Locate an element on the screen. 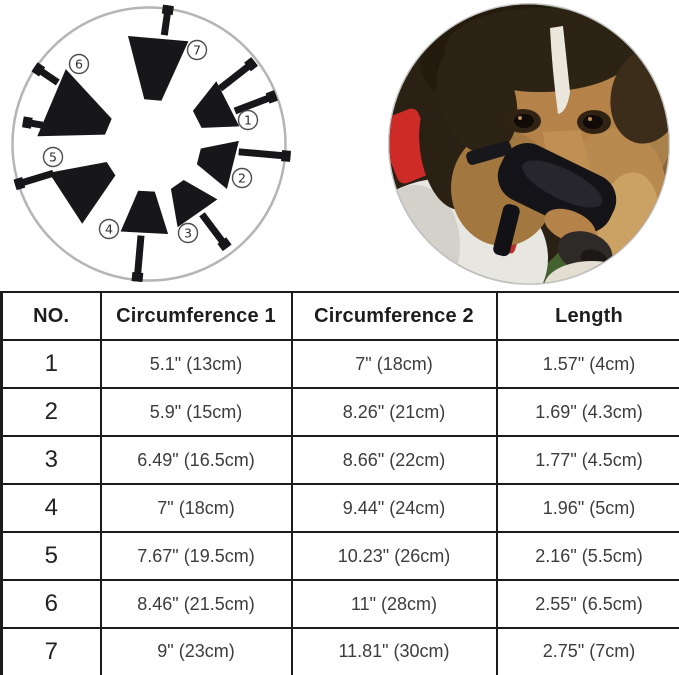 This screenshot has width=679, height=675. dog-left-ear-fur is located at coordinates (477, 98).